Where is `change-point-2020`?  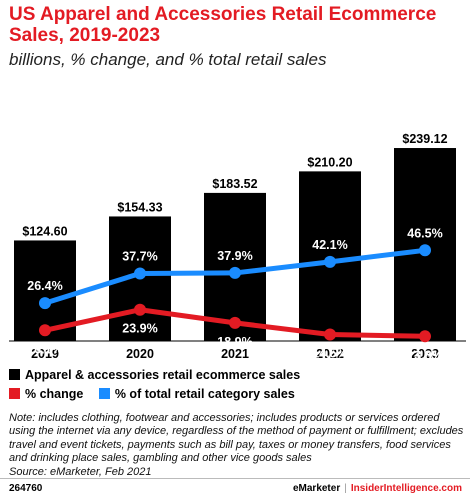 change-point-2020 is located at coordinates (140, 309).